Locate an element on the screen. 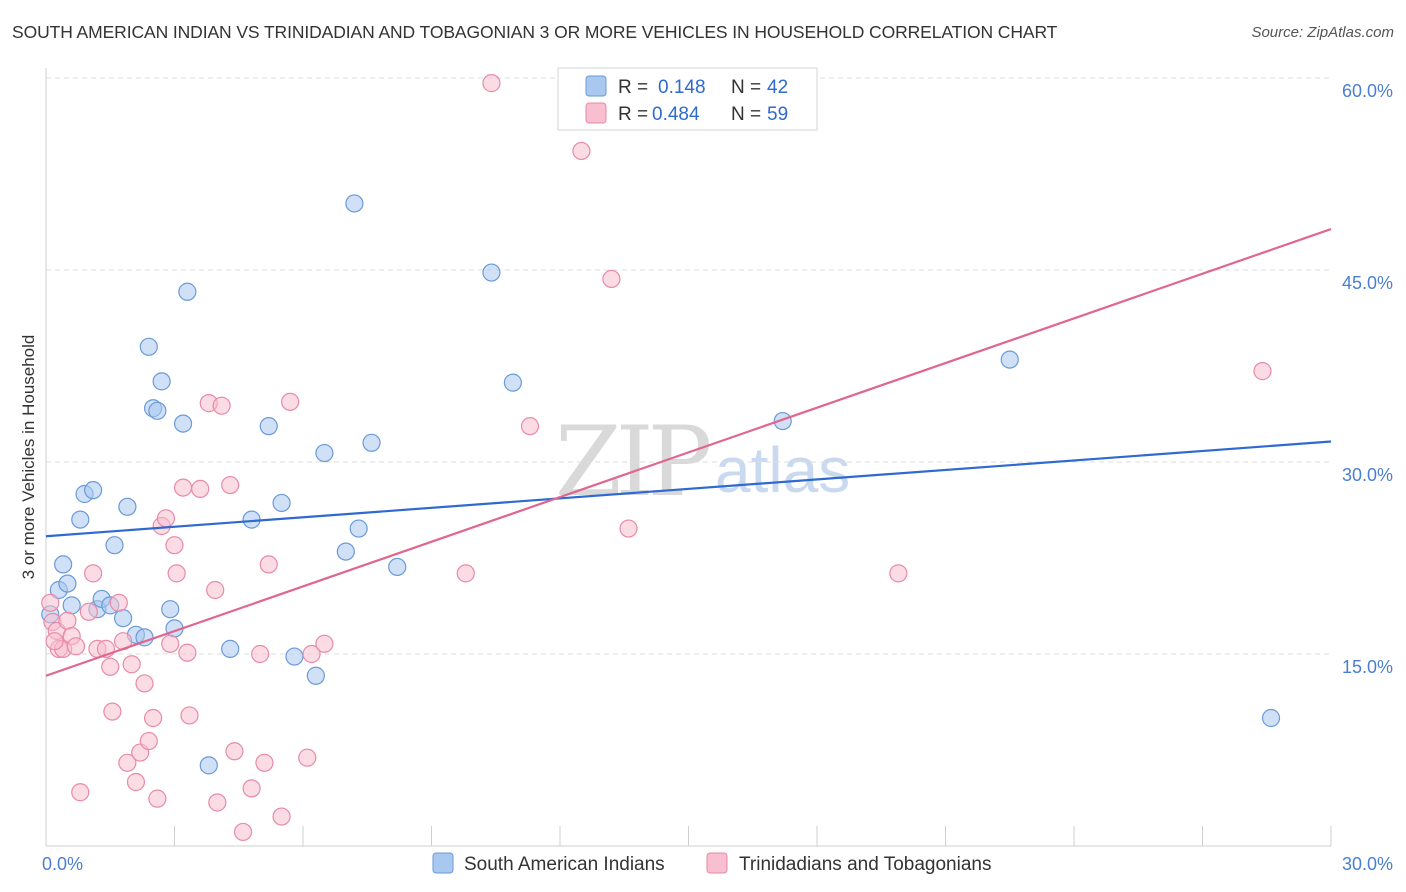 The height and width of the screenshot is (892, 1406). bottom-legend-swatch-blue is located at coordinates (443, 863).